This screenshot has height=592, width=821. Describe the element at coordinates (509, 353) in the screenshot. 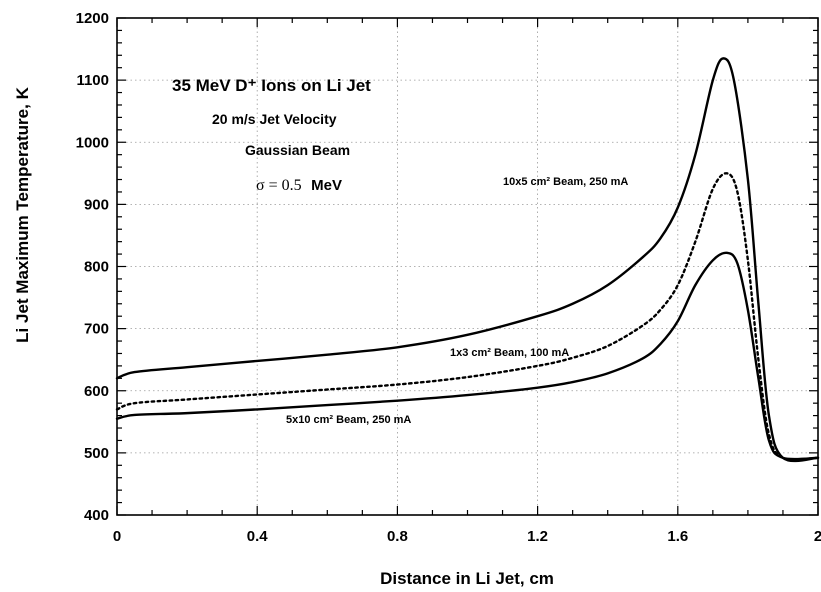

I see `series-label-1x3: 1x3 cm² Beam, 100 mA` at that location.